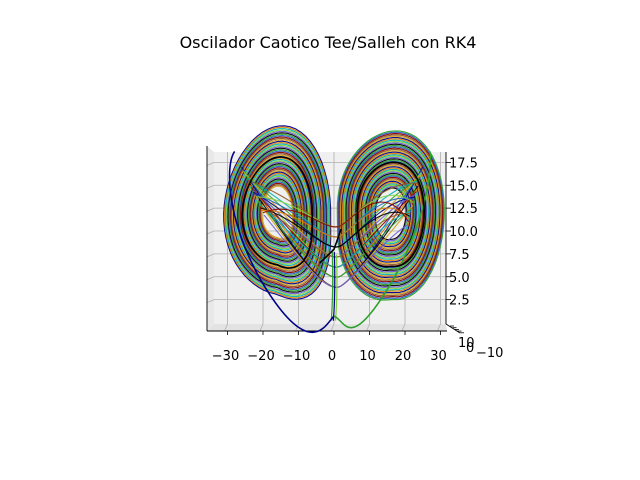  What do you see at coordinates (210, 238) in the screenshot?
I see `side-pane` at bounding box center [210, 238].